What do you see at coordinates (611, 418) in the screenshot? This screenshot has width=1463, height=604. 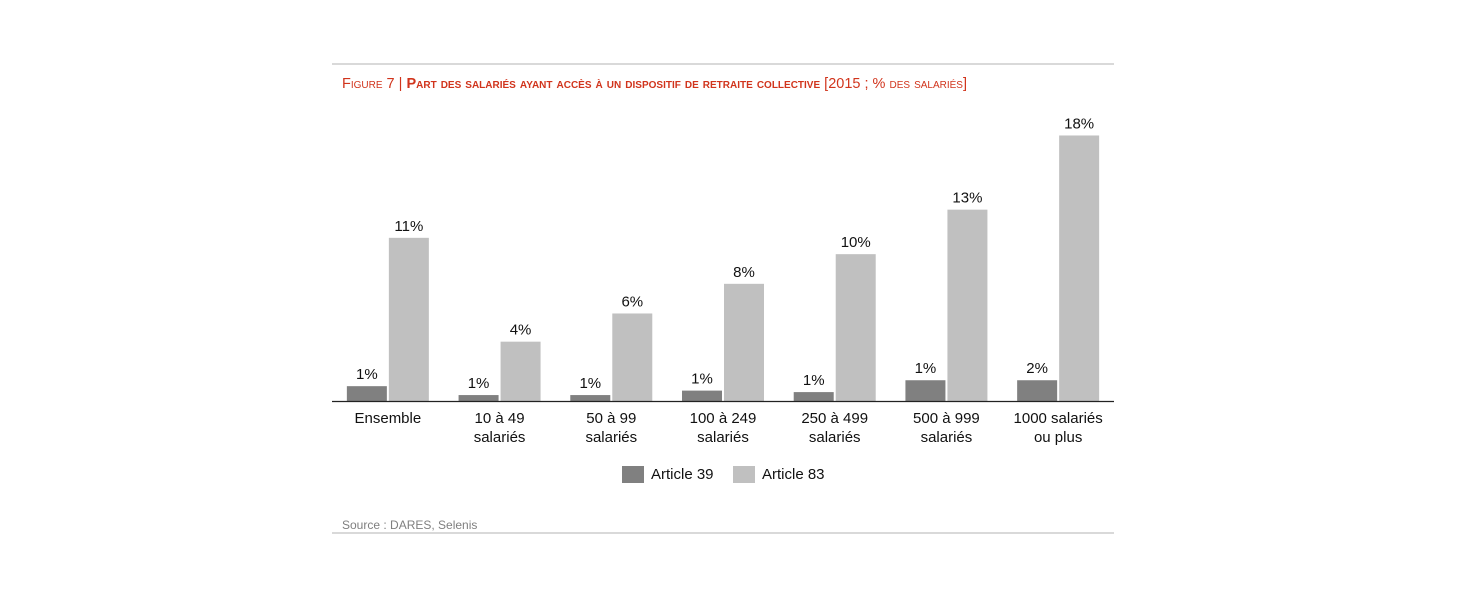 I see `category-label-2-line-0: 50 à 99` at bounding box center [611, 418].